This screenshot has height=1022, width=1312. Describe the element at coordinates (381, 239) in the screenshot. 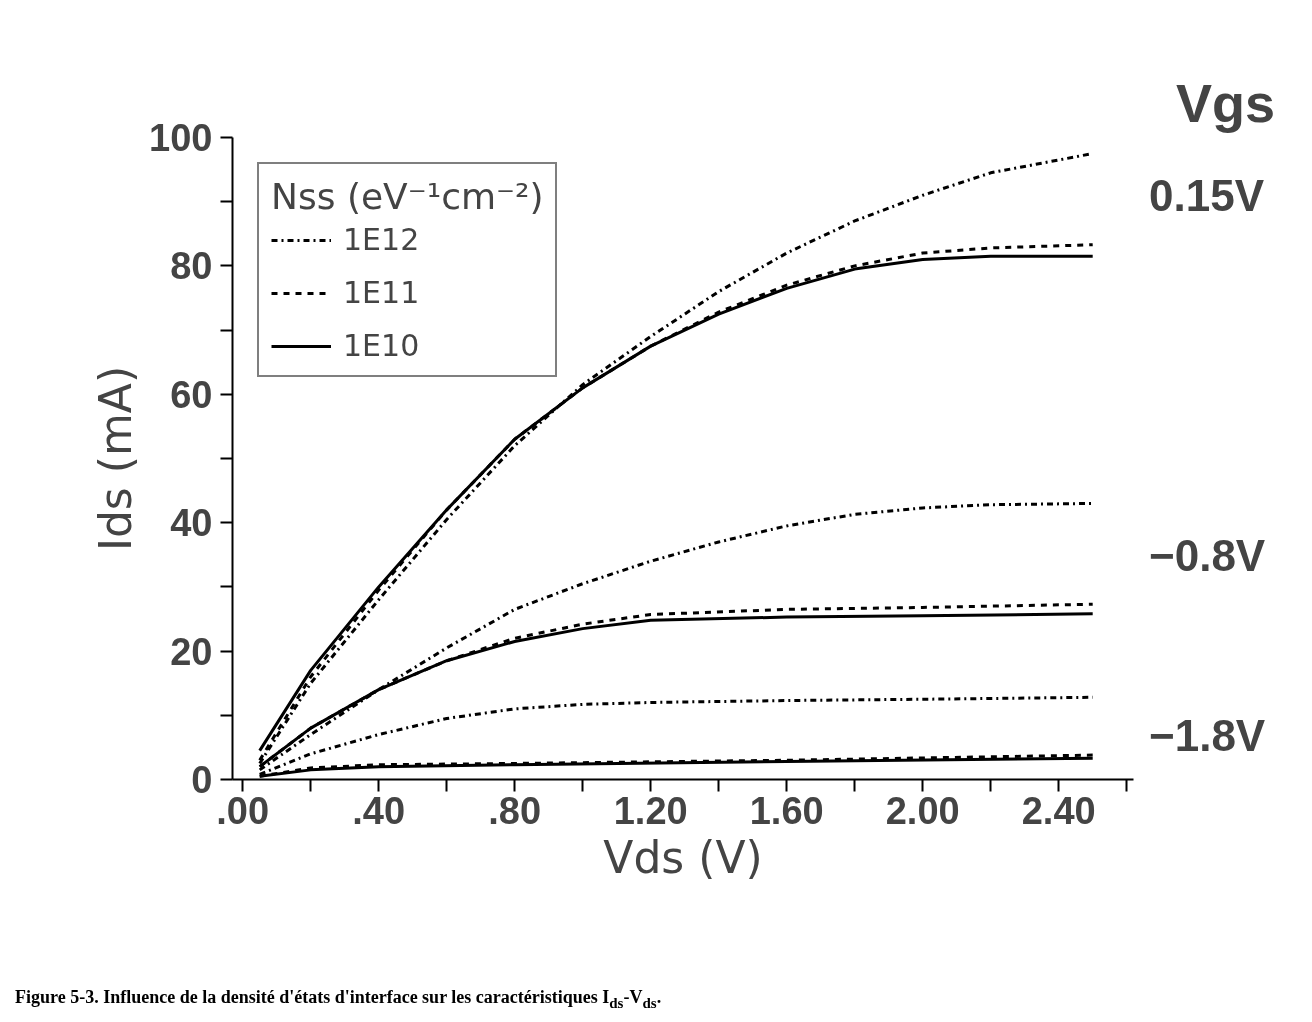

I see `legend-label: 1E12` at that location.